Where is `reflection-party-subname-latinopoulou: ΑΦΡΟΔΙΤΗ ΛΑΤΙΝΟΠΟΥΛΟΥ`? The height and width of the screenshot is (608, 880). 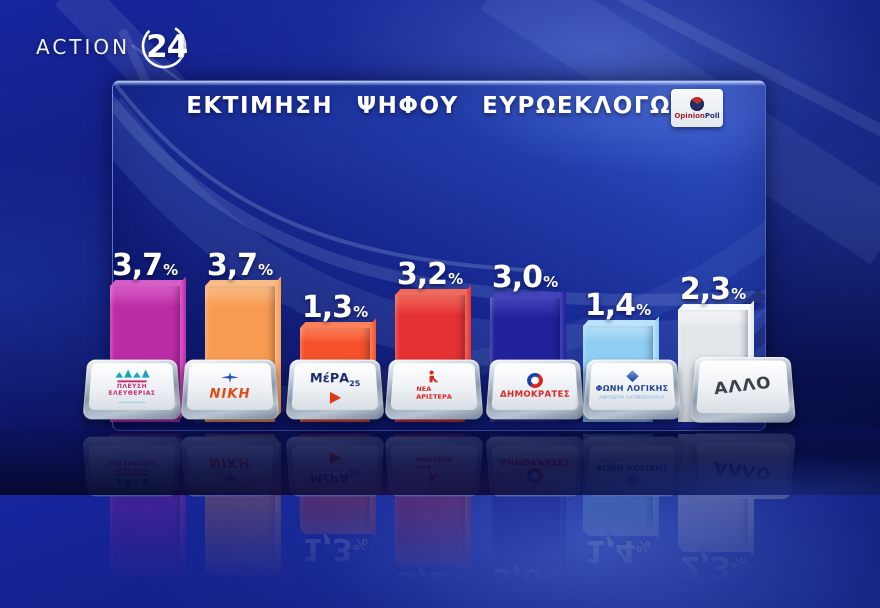
reflection-party-subname-latinopoulou: ΑΦΡΟΔΙΤΗ ΛΑΤΙΝΟΠΟΥΛΟΥ is located at coordinates (632, 459).